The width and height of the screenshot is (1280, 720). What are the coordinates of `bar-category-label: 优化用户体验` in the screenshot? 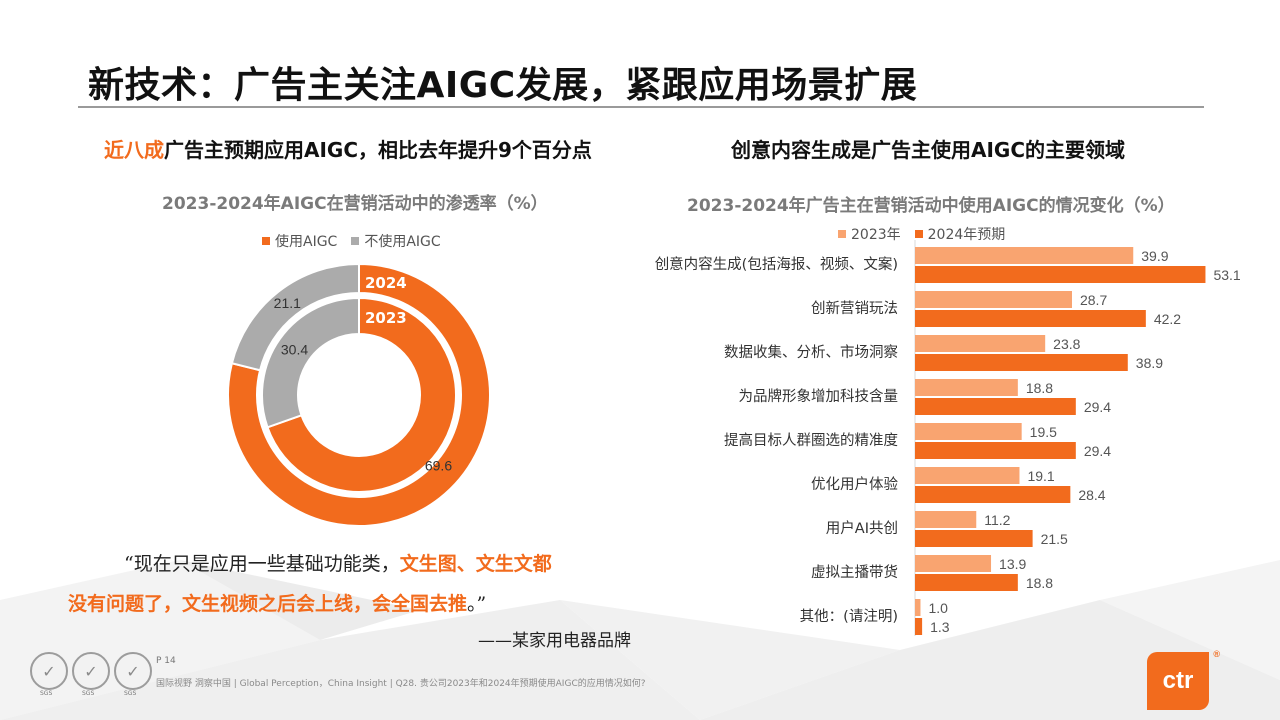 It's located at (854, 484).